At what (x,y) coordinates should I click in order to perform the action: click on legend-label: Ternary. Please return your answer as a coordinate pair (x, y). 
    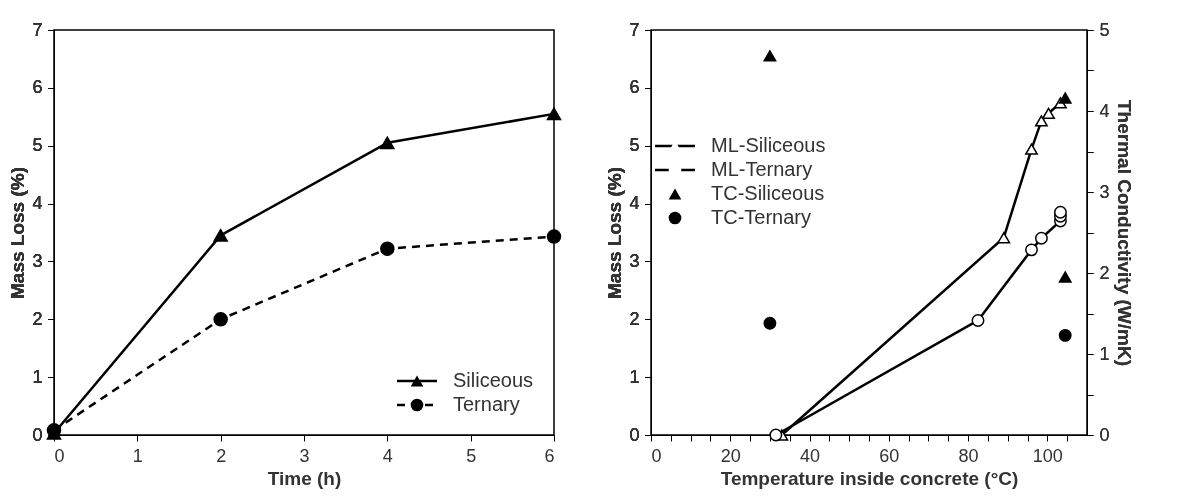
    Looking at the image, I should click on (486, 404).